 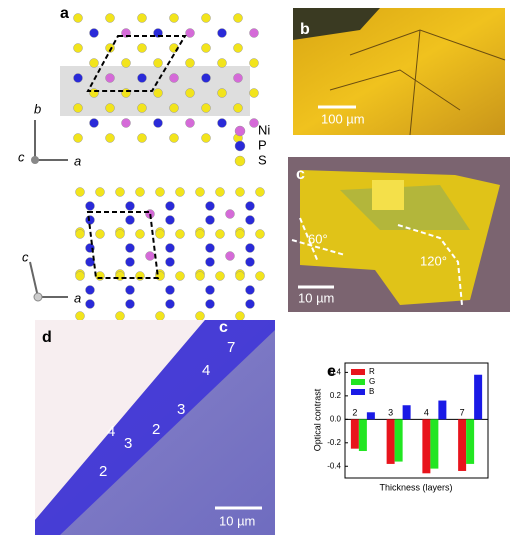 I want to click on plot-frame, so click(x=416, y=420).